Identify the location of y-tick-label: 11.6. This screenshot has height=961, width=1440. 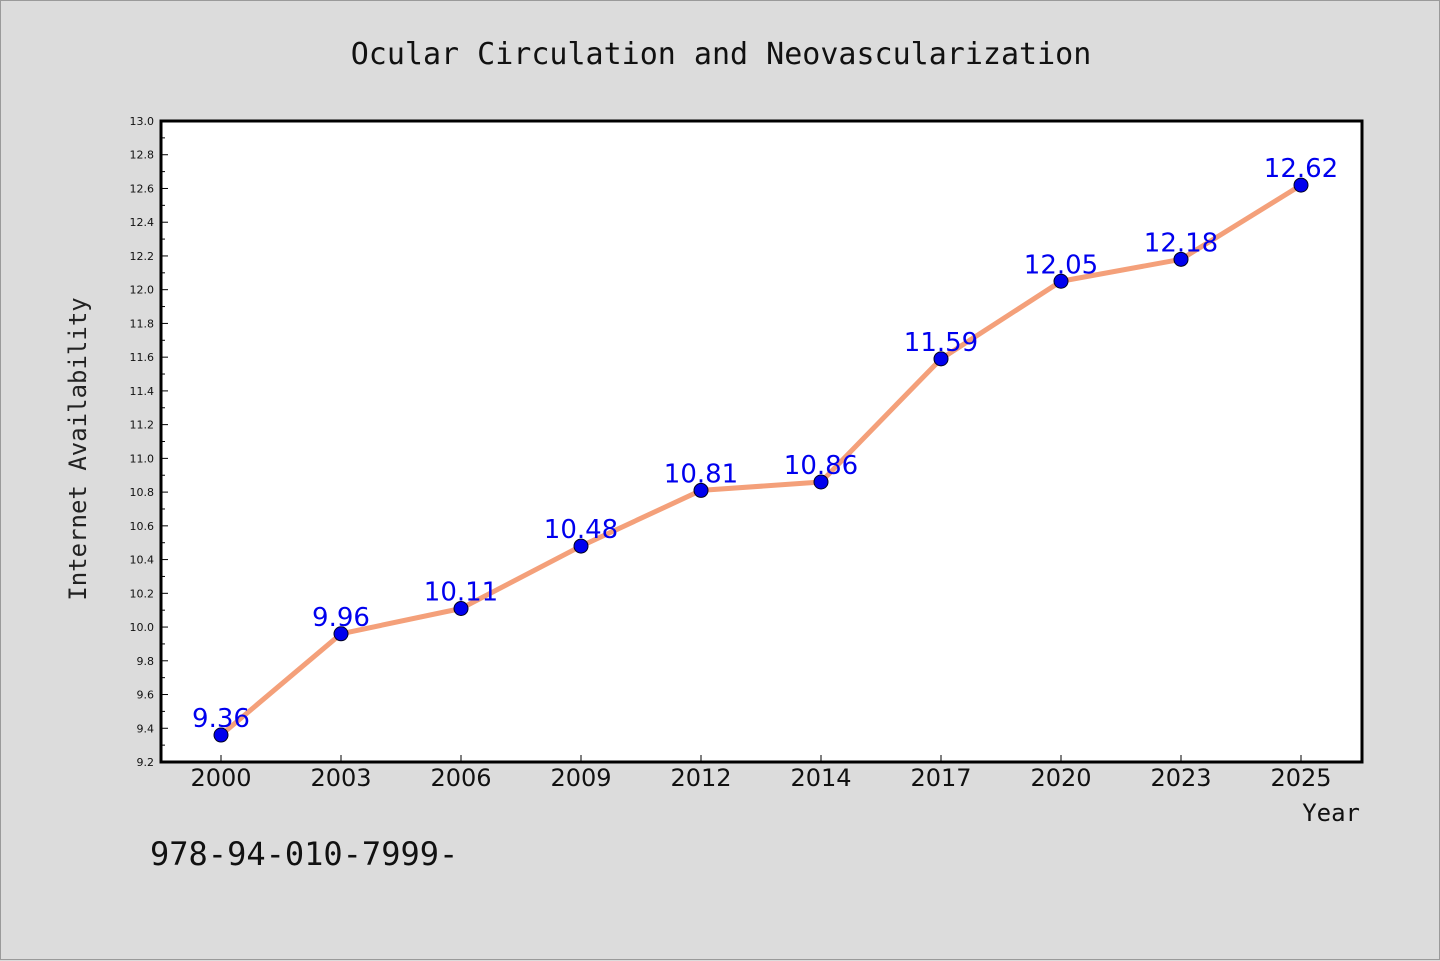
(142, 357).